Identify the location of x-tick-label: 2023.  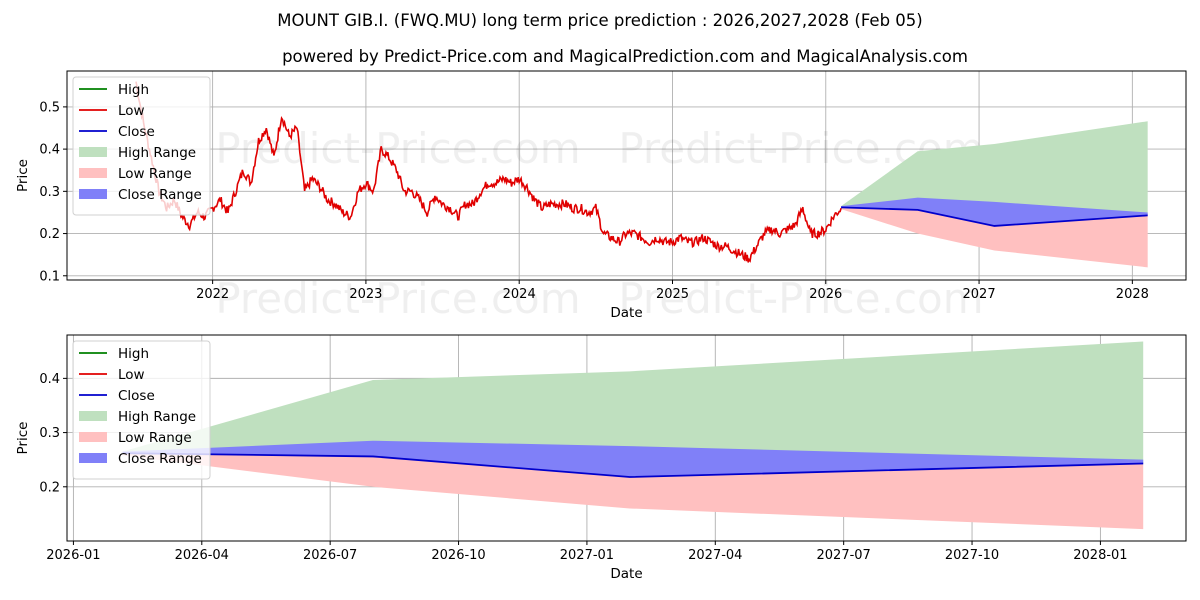
(365, 294).